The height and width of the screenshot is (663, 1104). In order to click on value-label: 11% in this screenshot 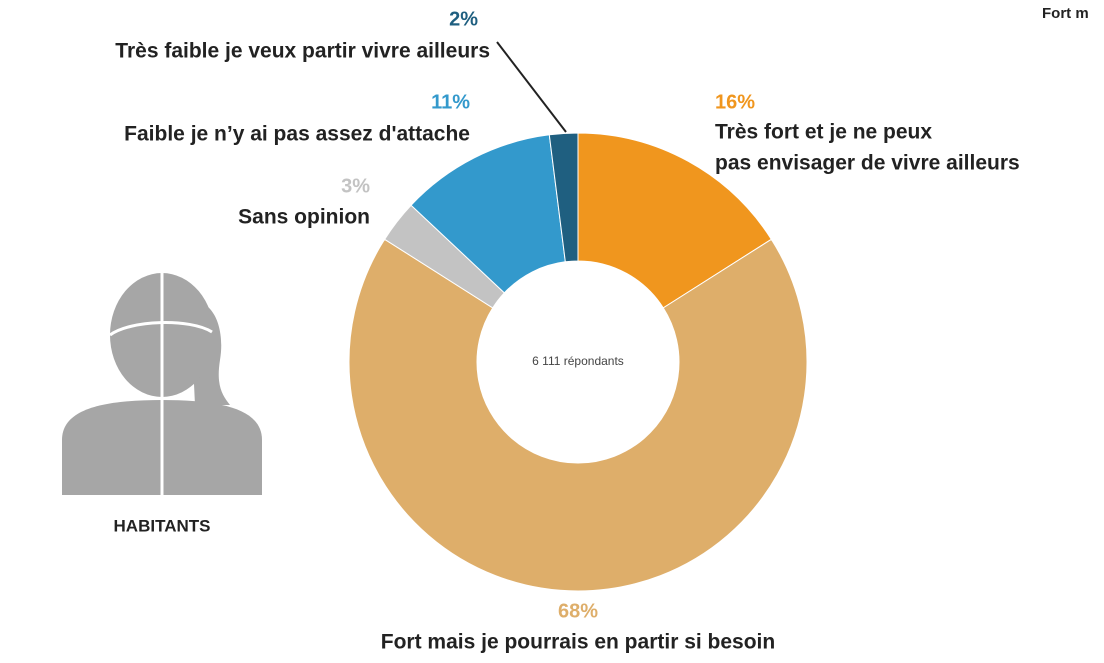, I will do `click(450, 102)`.